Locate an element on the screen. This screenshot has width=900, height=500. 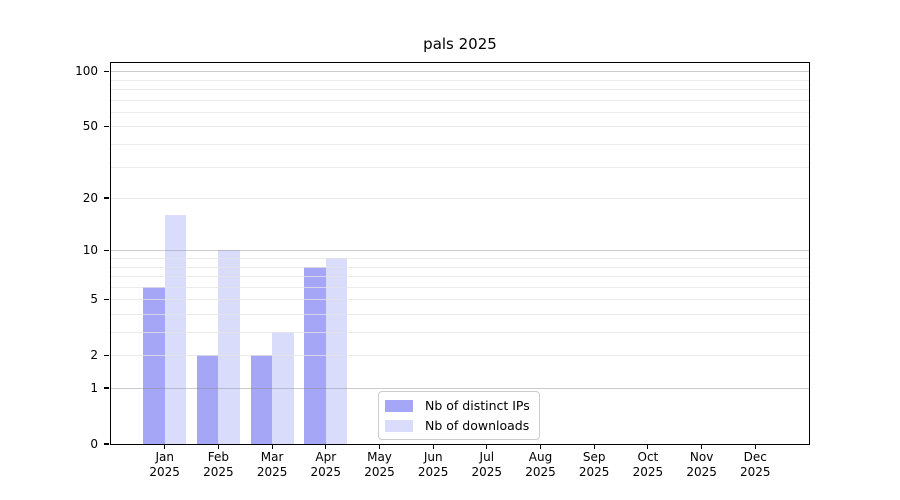
x-tick-mark-mar is located at coordinates (272, 446).